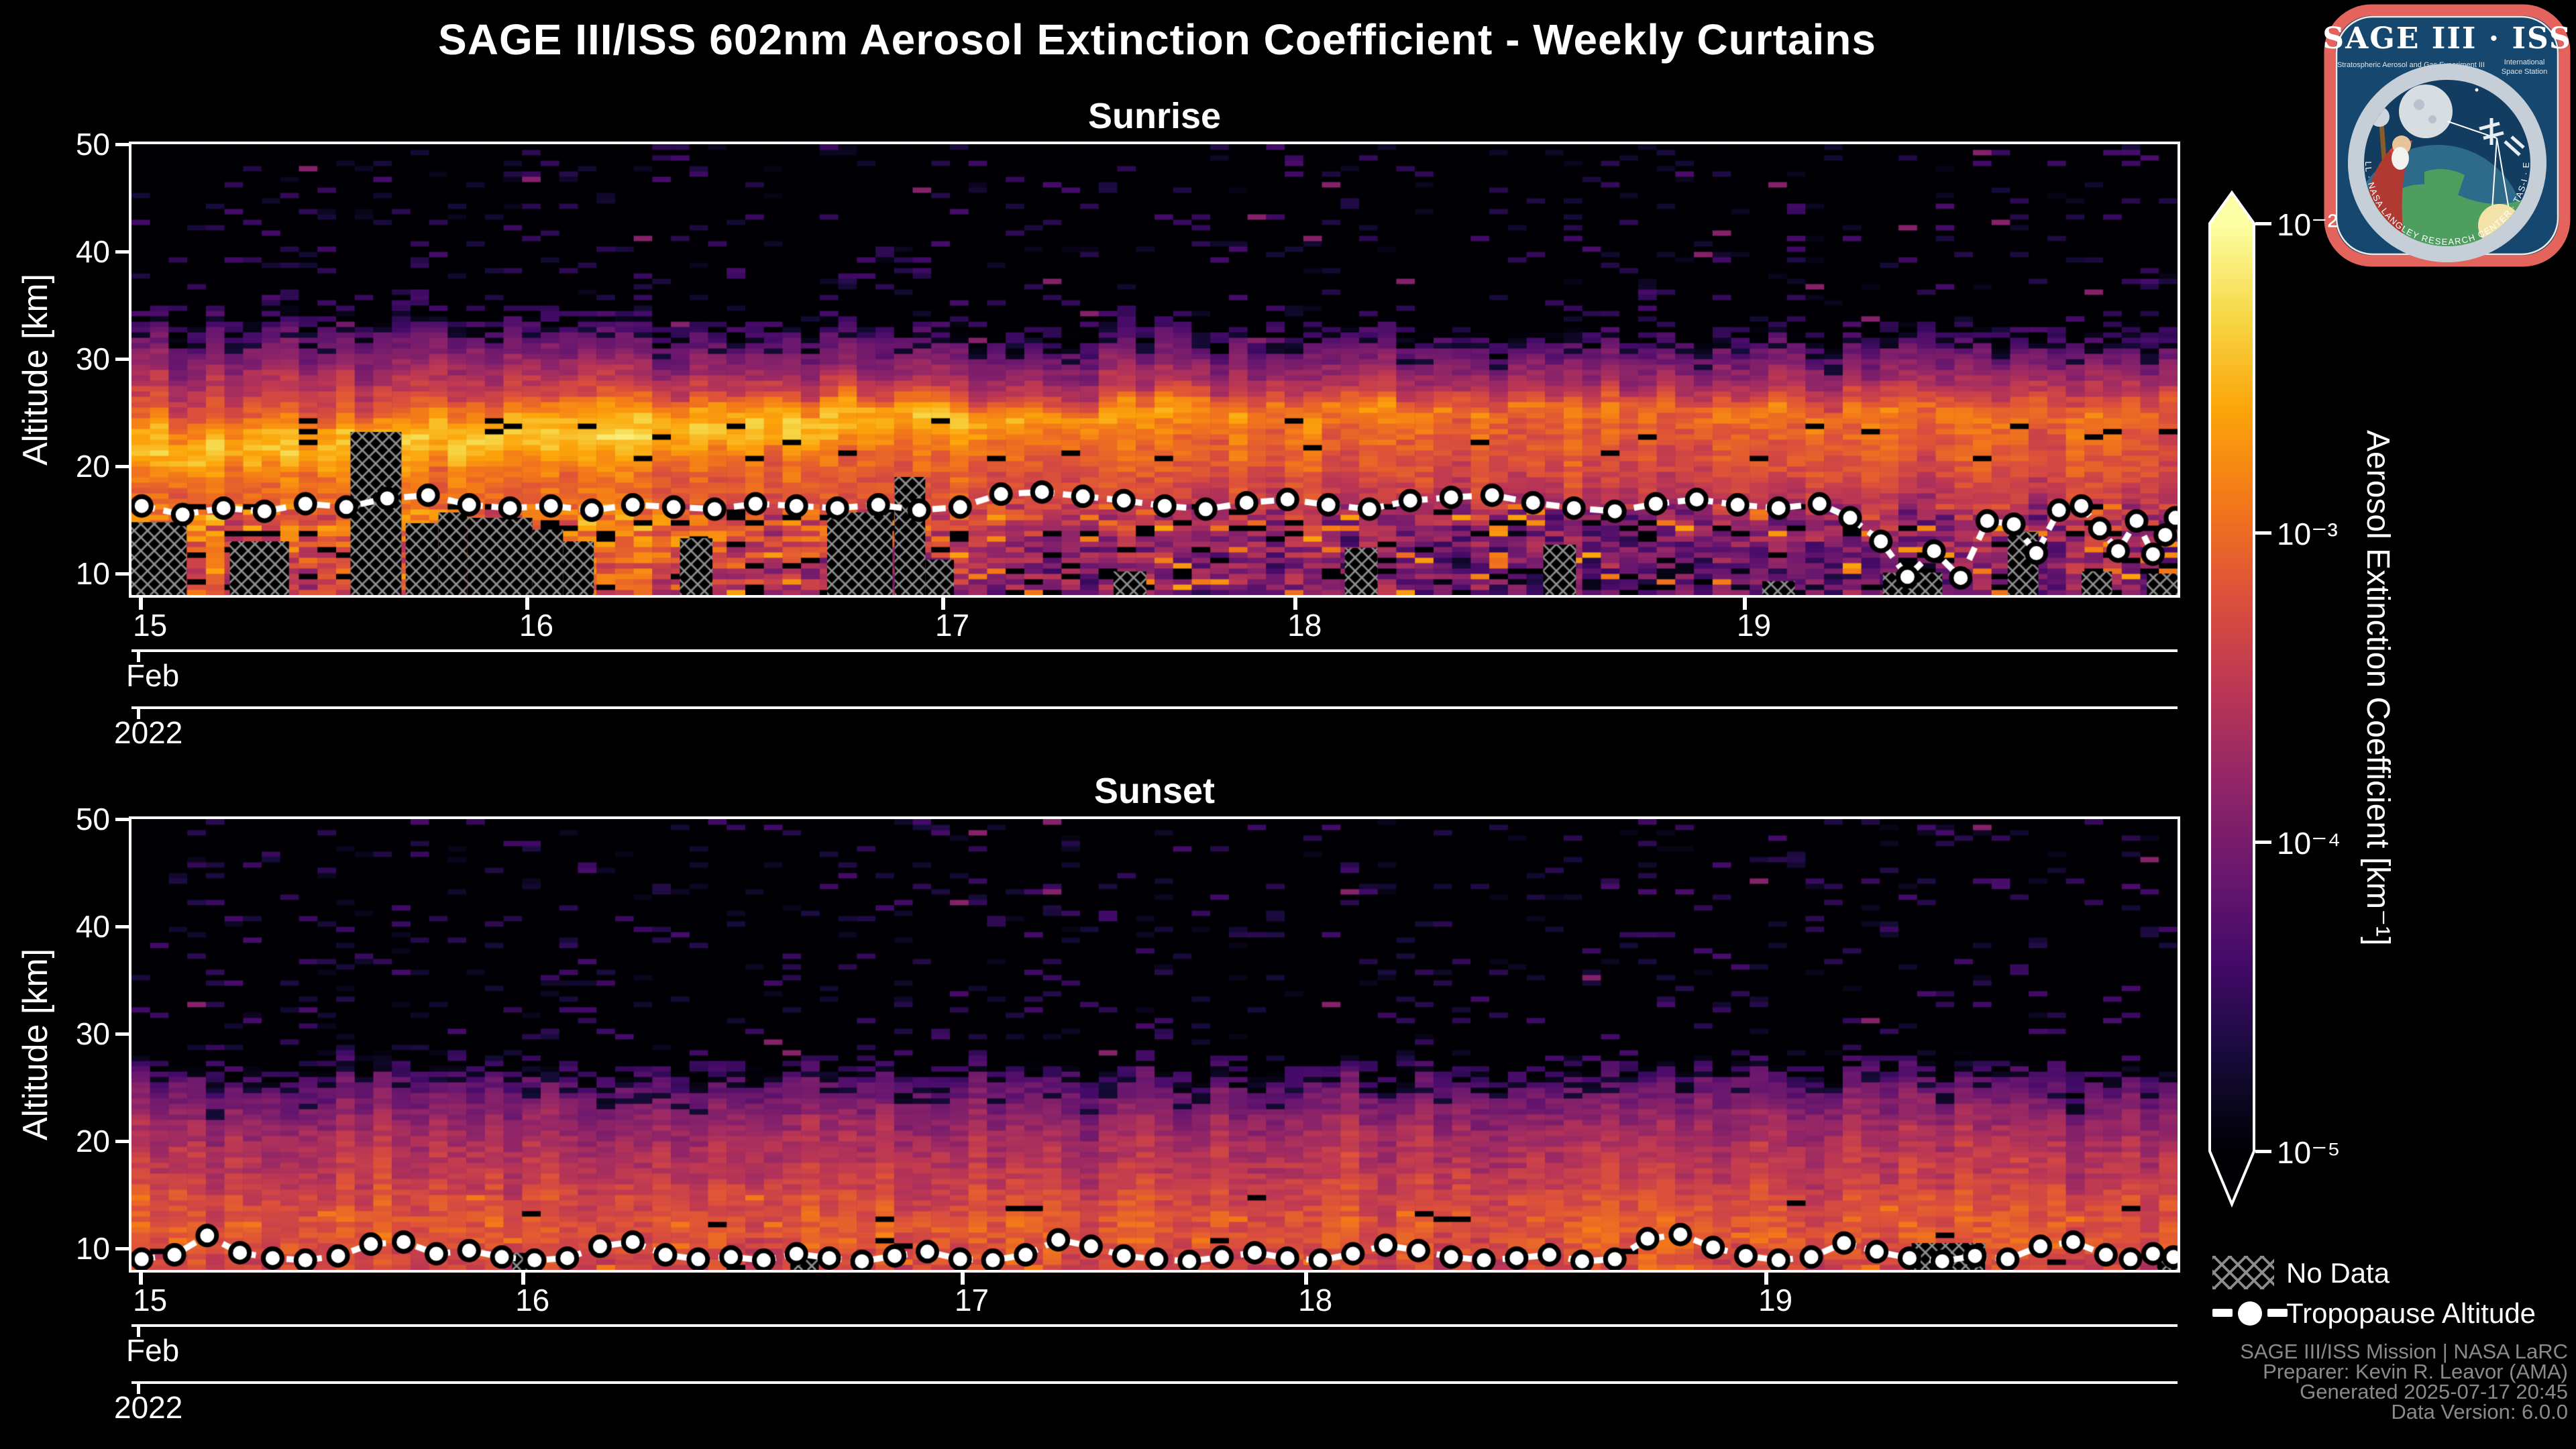 The image size is (2576, 1449). I want to click on colorbar-gradient-bar, so click(2231, 699).